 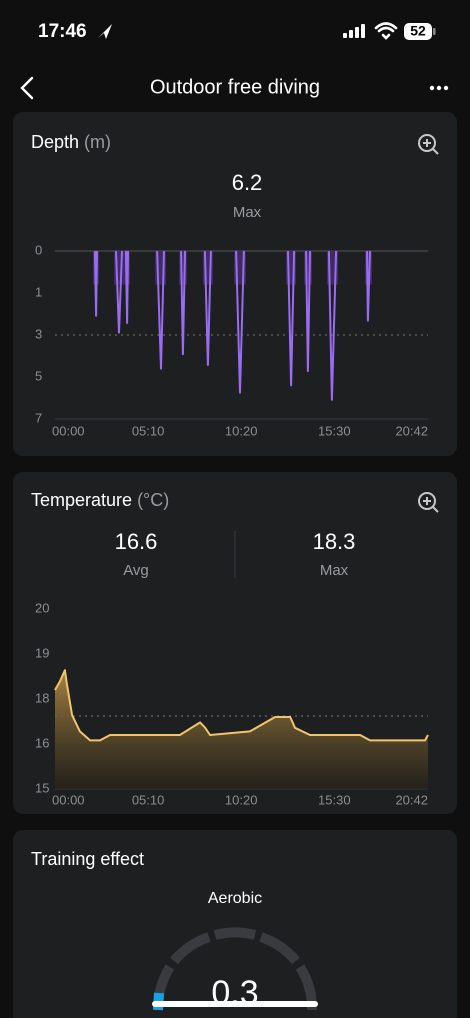 What do you see at coordinates (386, 31) in the screenshot?
I see `wifi-icon` at bounding box center [386, 31].